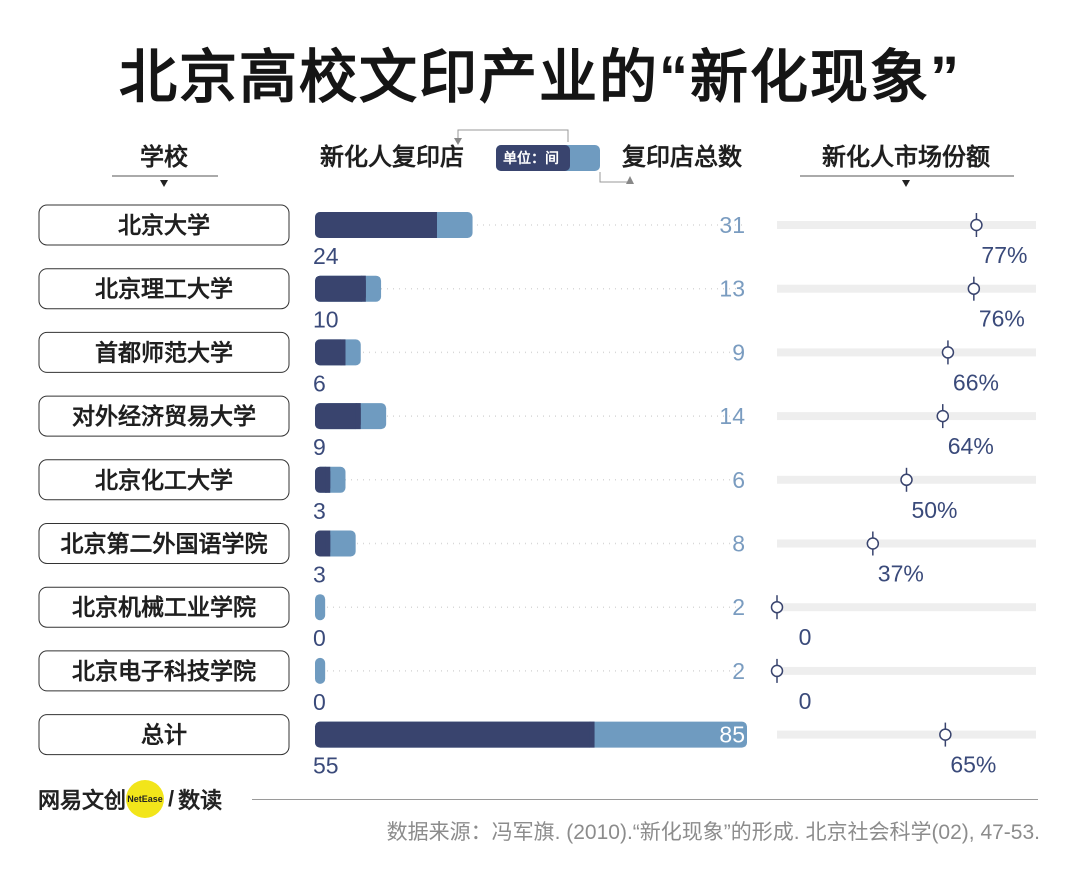  I want to click on total-shops-label: 8, so click(738, 544).